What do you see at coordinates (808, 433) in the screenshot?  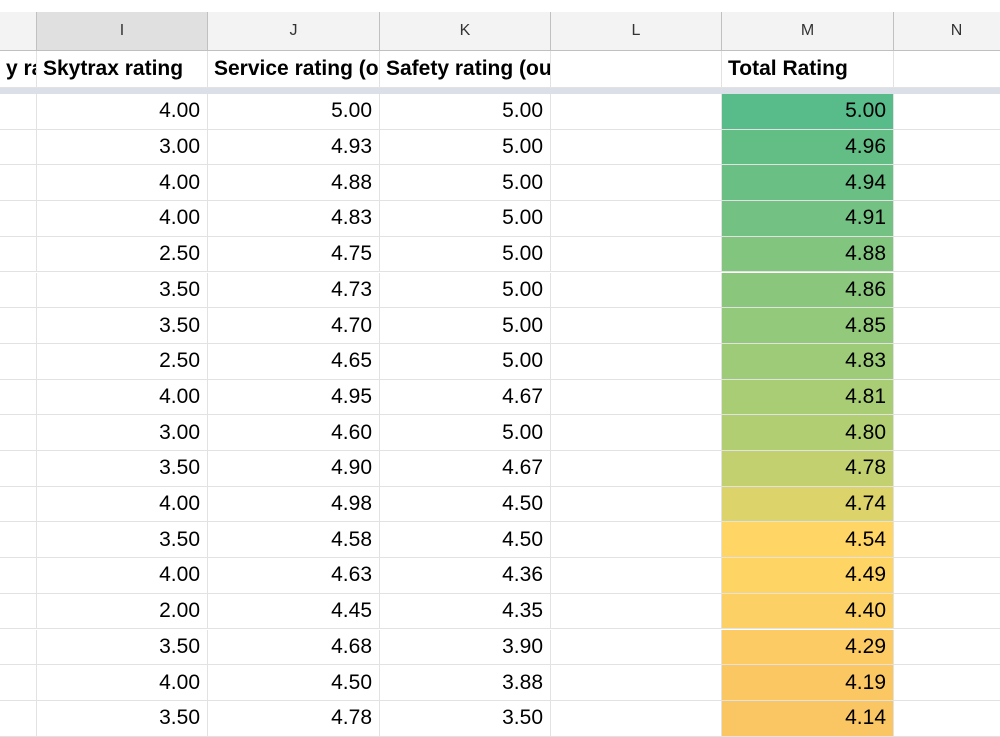 I see `value-cell: 4.80` at bounding box center [808, 433].